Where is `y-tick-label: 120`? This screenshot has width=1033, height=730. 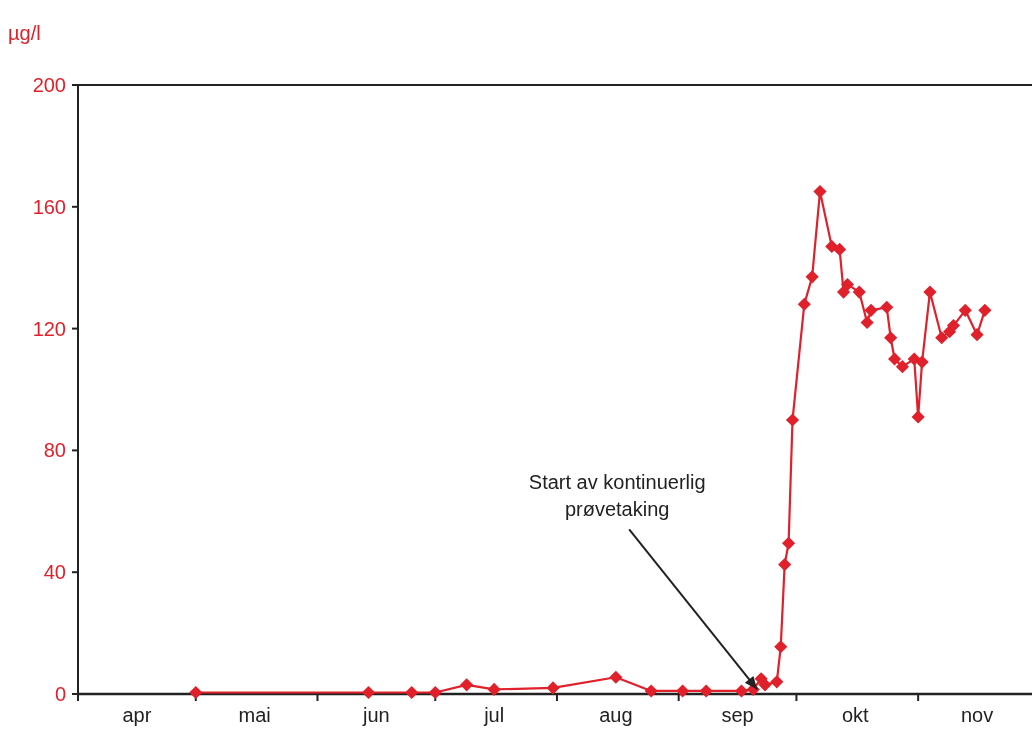
y-tick-label: 120 is located at coordinates (49, 328).